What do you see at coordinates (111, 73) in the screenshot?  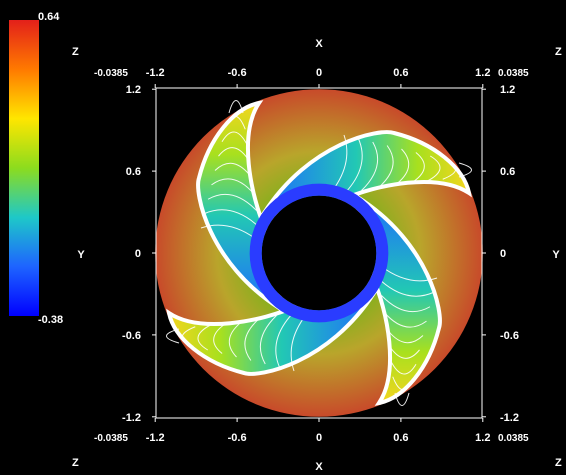 I see `corner-label-top-left: -0.0385` at bounding box center [111, 73].